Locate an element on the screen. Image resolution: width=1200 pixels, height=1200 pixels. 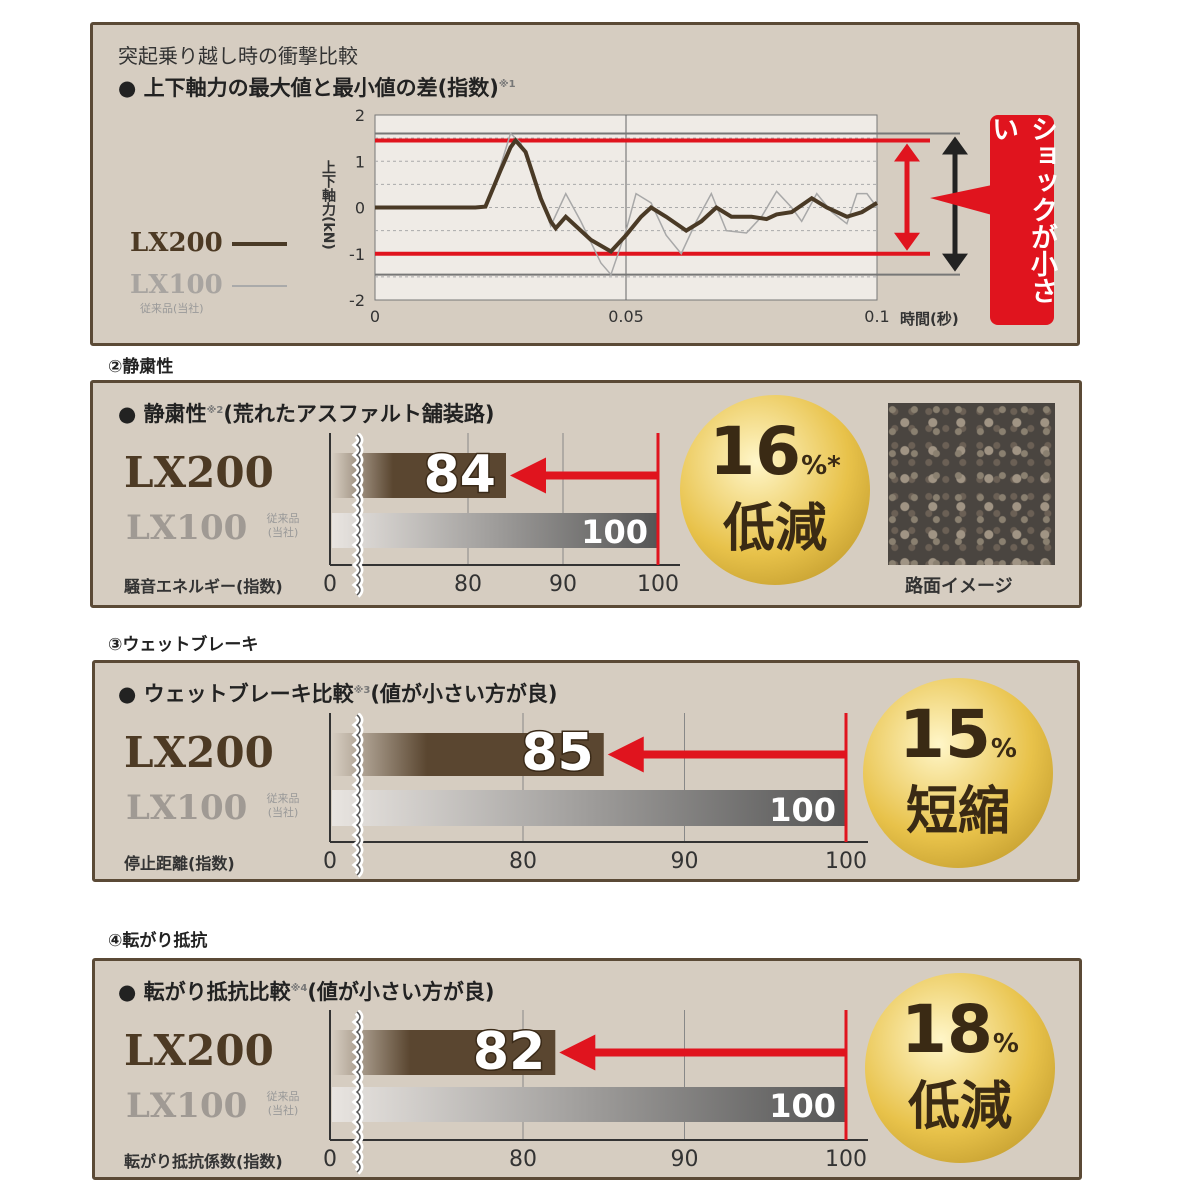
value-label-lx200: 84 is located at coordinates (460, 475).